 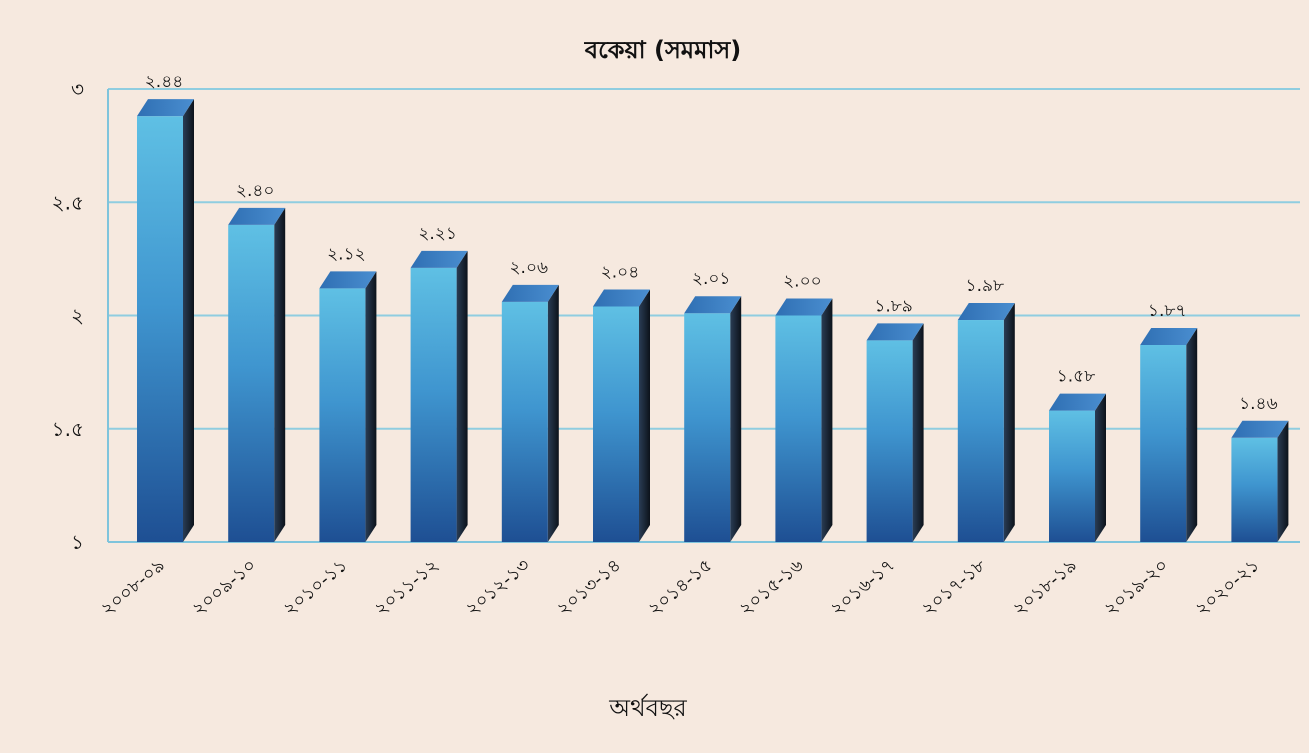 What do you see at coordinates (954, 588) in the screenshot?
I see `x-tick-label: ২০১৭-১৮` at bounding box center [954, 588].